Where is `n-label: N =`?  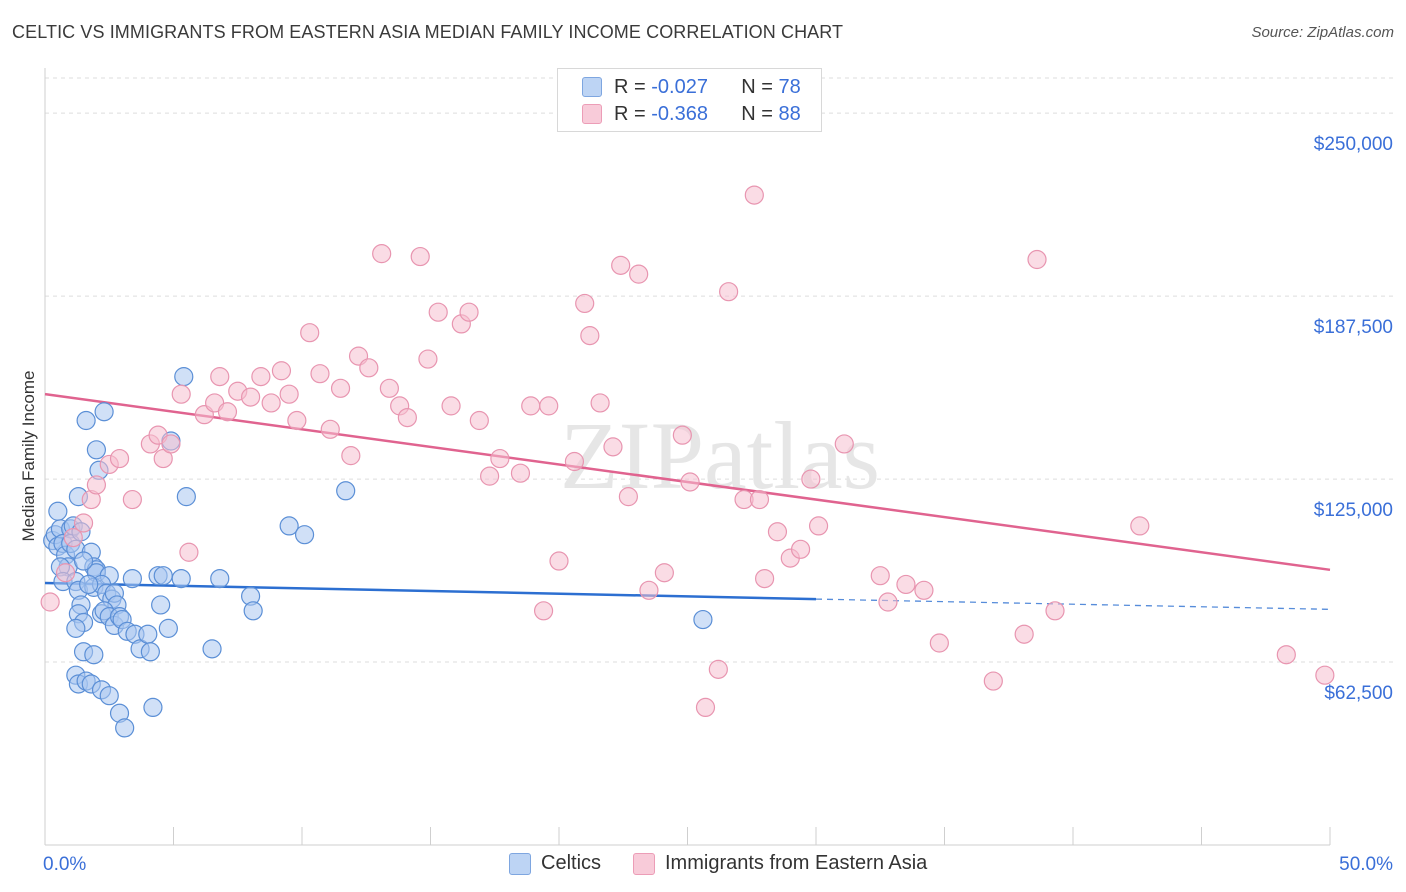
n-label: N = is located at coordinates (760, 113).